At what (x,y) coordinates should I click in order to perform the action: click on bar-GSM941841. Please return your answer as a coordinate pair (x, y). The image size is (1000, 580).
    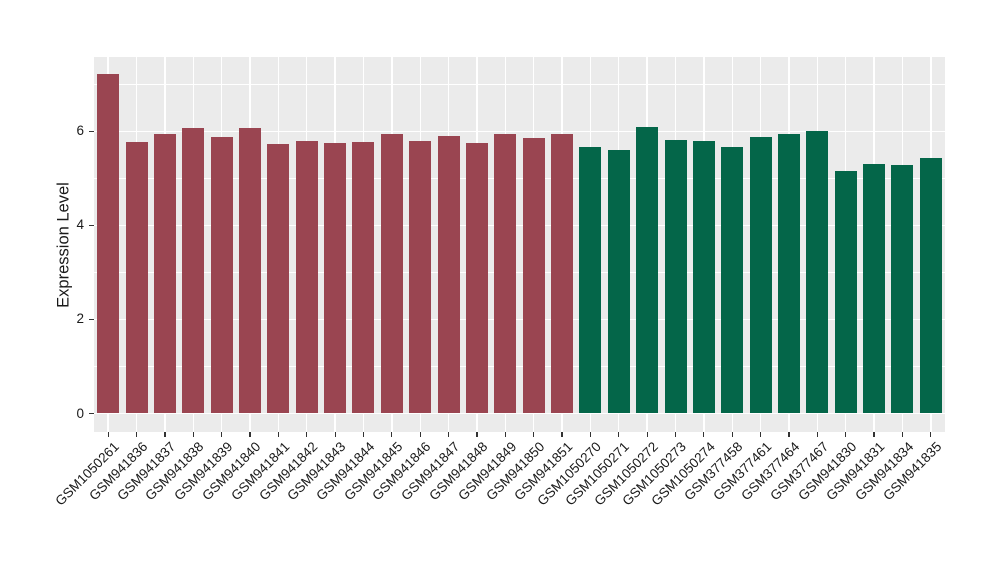
    Looking at the image, I should click on (278, 278).